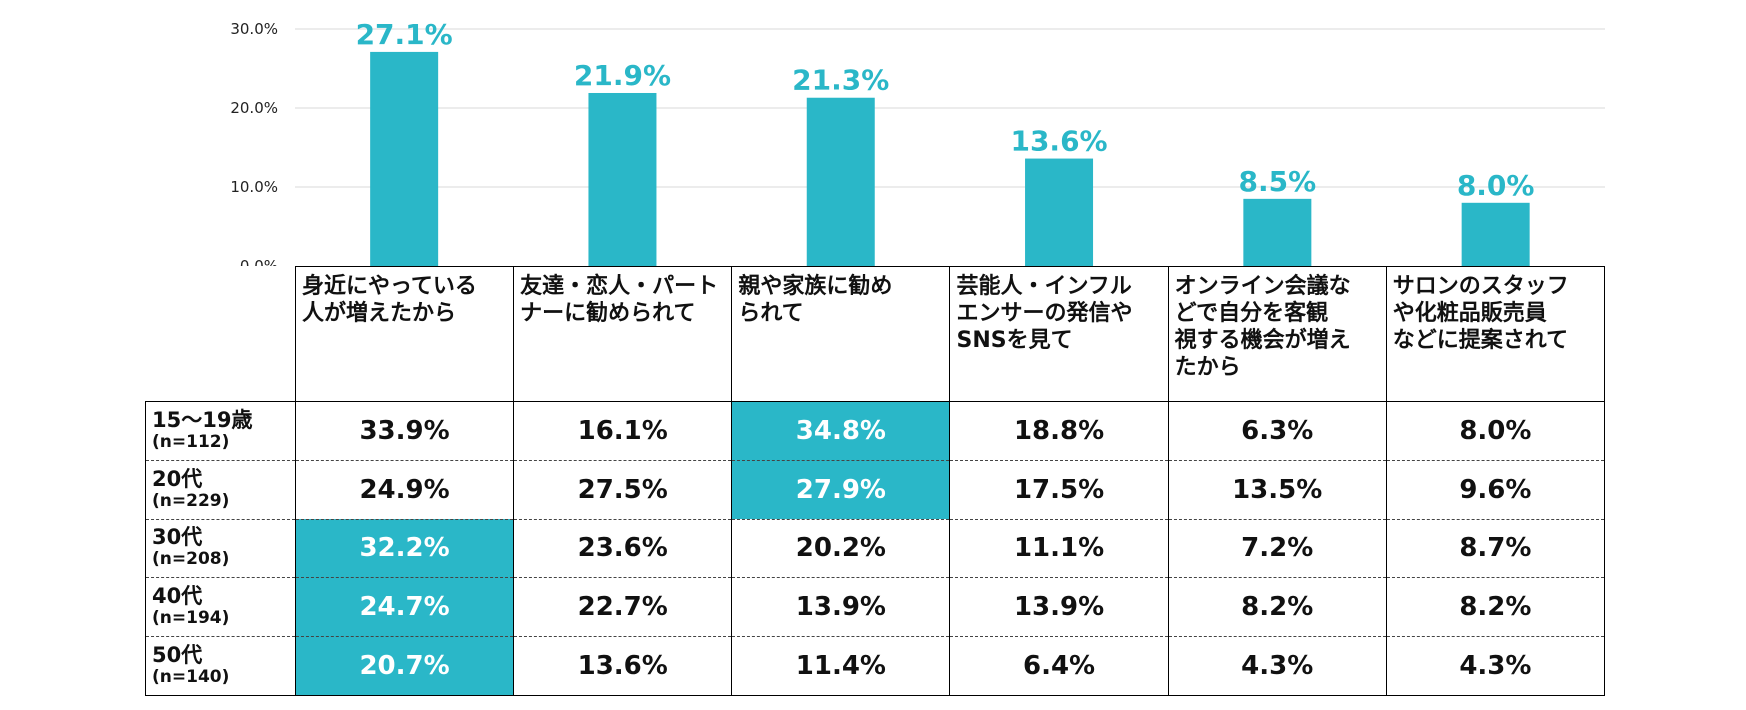  What do you see at coordinates (220, 607) in the screenshot?
I see `group-label: 40代 (n=194)` at bounding box center [220, 607].